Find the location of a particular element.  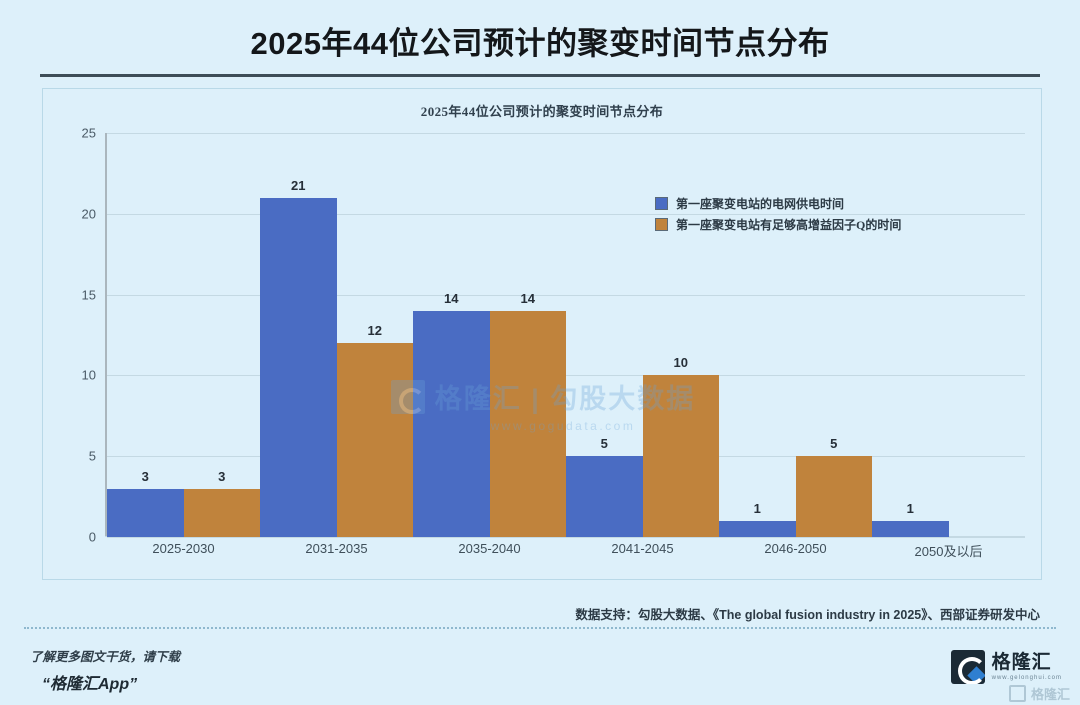

footer-promo-text: 了解更多图文干货，请下载 is located at coordinates (105, 657).